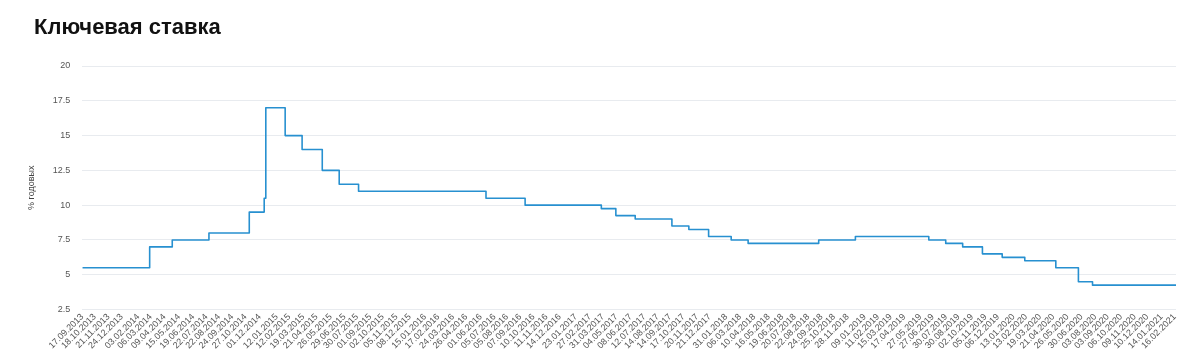 This screenshot has height=355, width=1200. Describe the element at coordinates (61, 100) in the screenshot. I see `y-tick-label: 17.5` at that location.